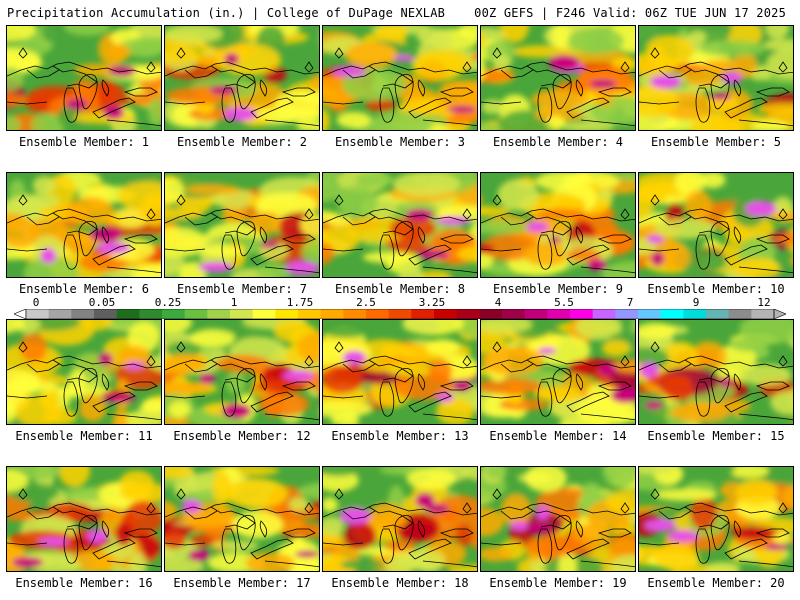 This screenshot has height=600, width=800. I want to click on colorbar-tick-label: 7, so click(630, 302).